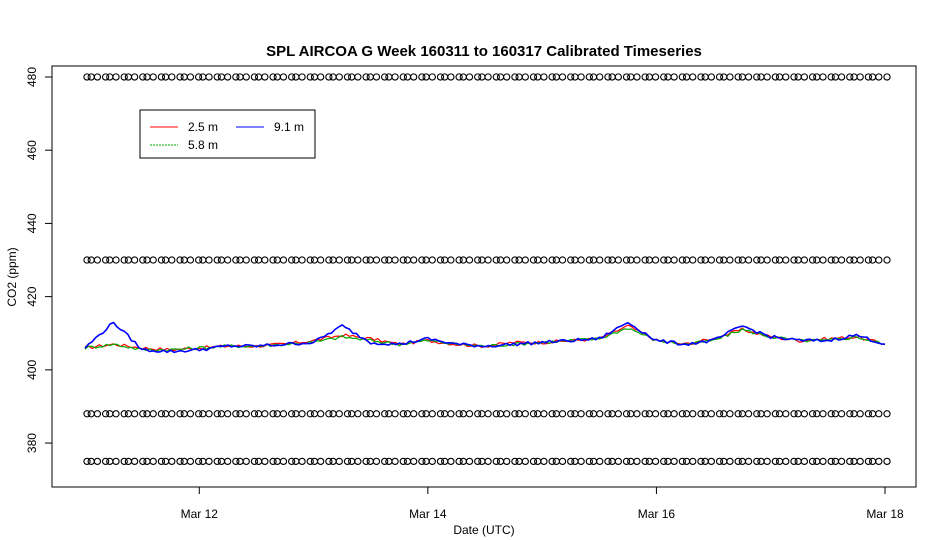  What do you see at coordinates (32, 223) in the screenshot?
I see `y-tick-label: 440` at bounding box center [32, 223].